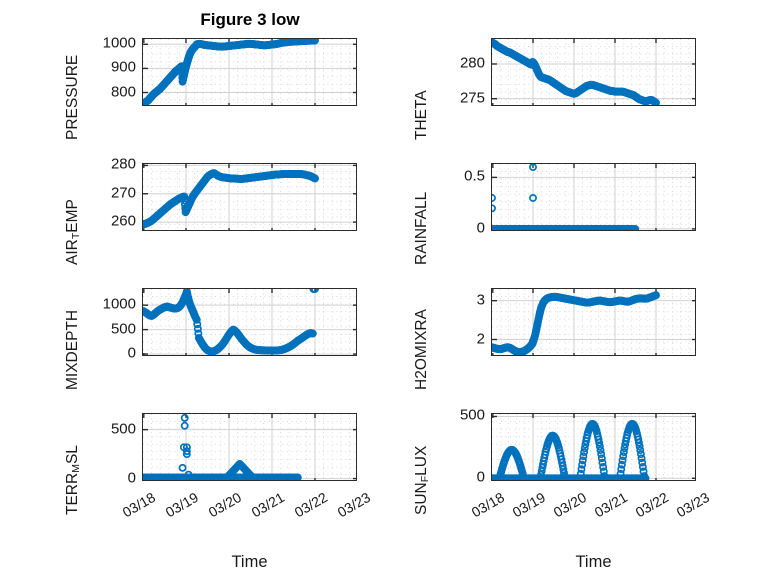  I want to click on y-axis-label-air-temp: AIRTEMP, so click(73, 232).